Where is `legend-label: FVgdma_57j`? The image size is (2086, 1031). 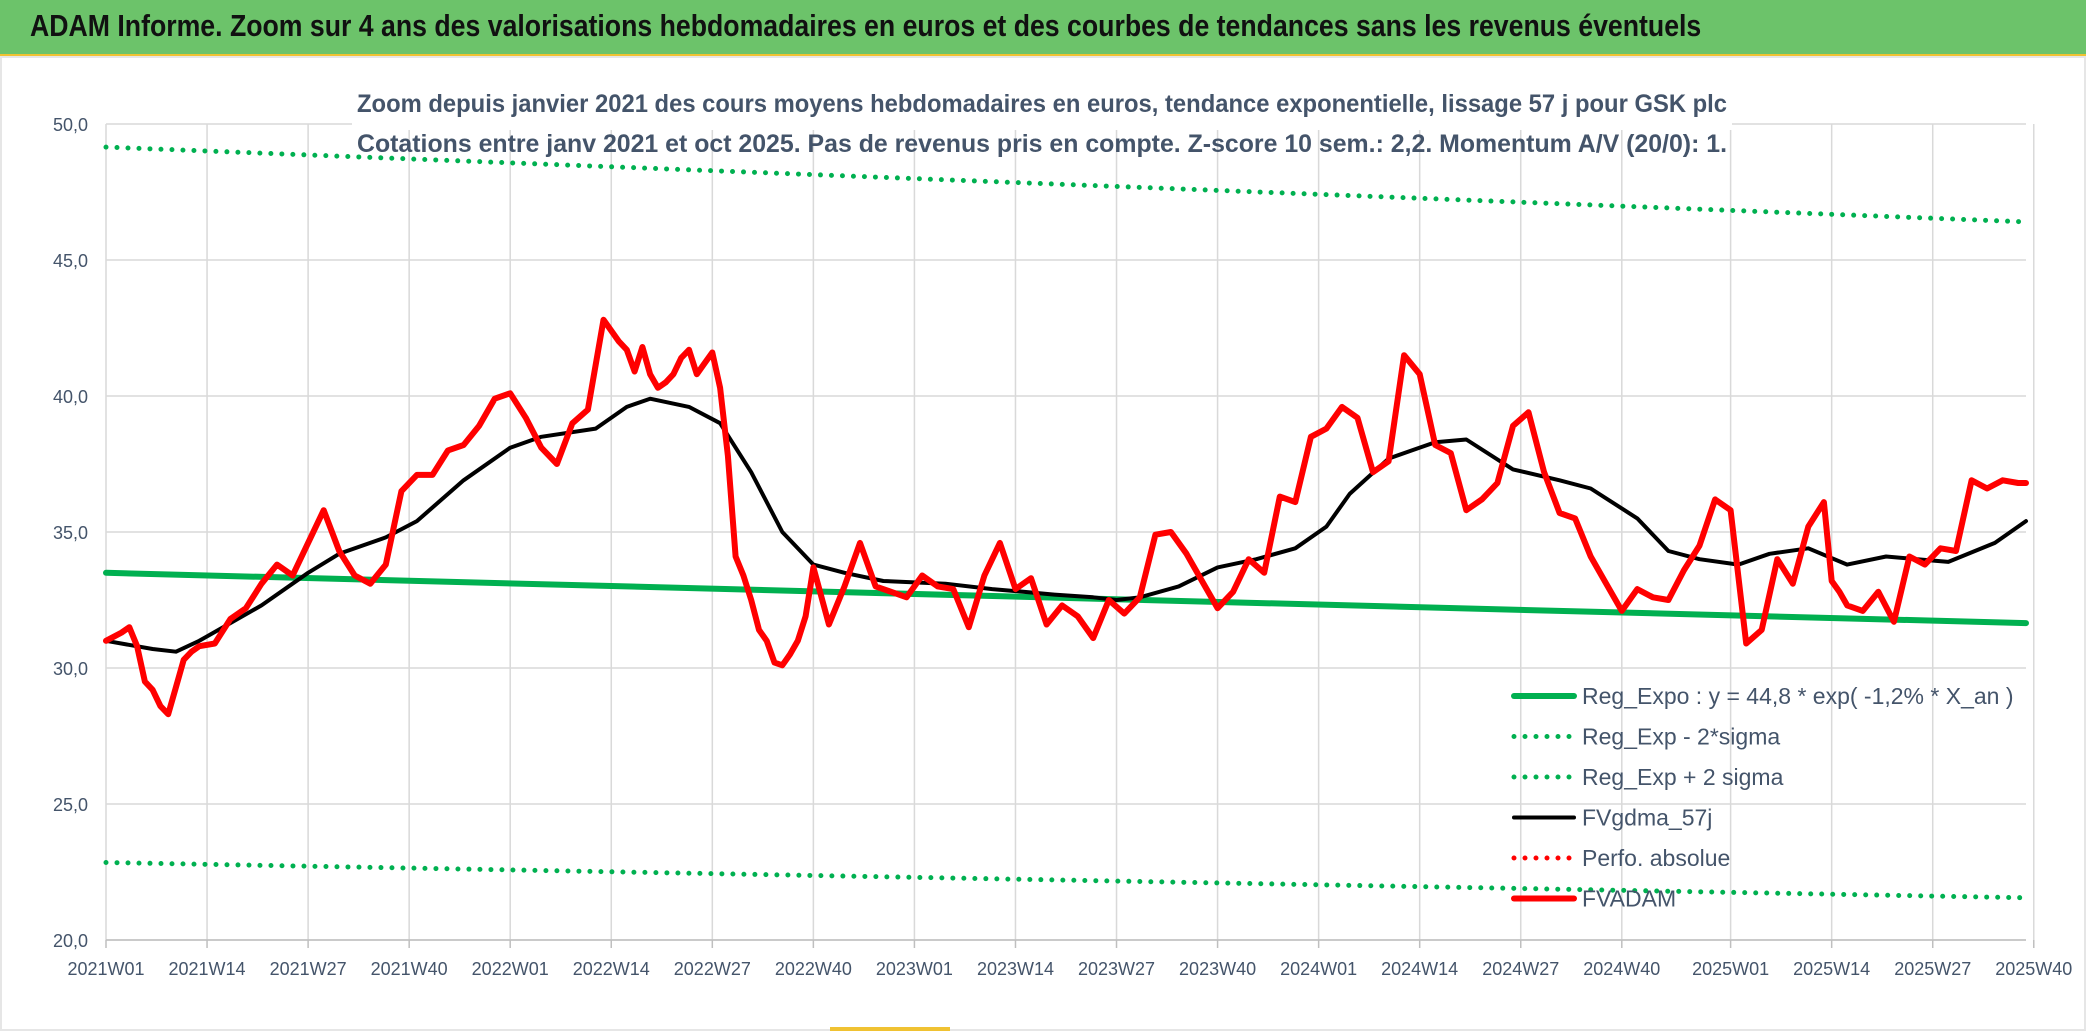 legend-label: FVgdma_57j is located at coordinates (1647, 818).